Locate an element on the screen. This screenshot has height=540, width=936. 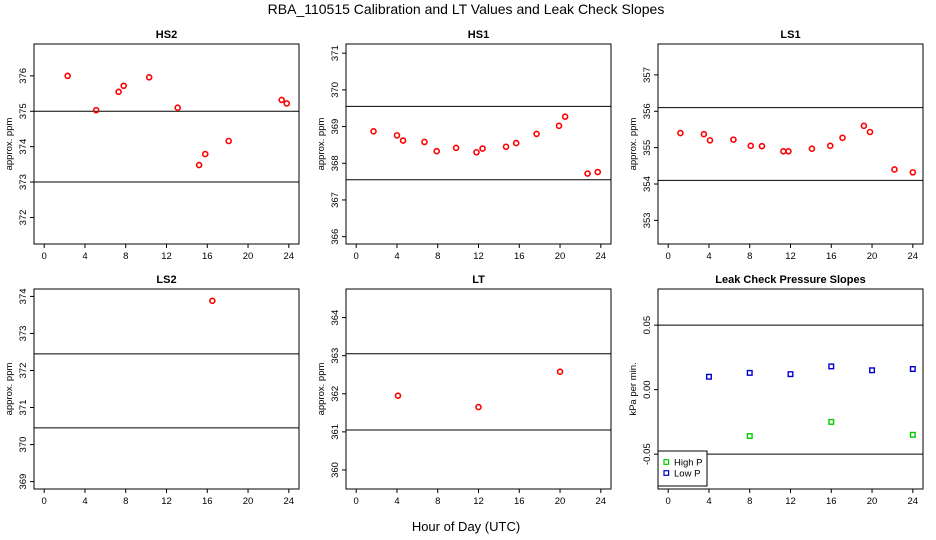
y-tick-label: 360 is located at coordinates (335, 470).